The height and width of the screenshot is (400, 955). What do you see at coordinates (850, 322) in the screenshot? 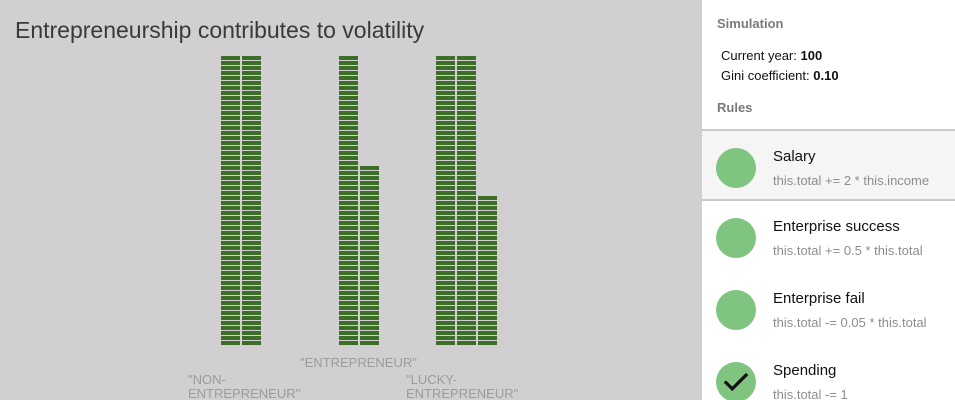
I see `rule-code: this.total -= 0.05 * this.total` at bounding box center [850, 322].